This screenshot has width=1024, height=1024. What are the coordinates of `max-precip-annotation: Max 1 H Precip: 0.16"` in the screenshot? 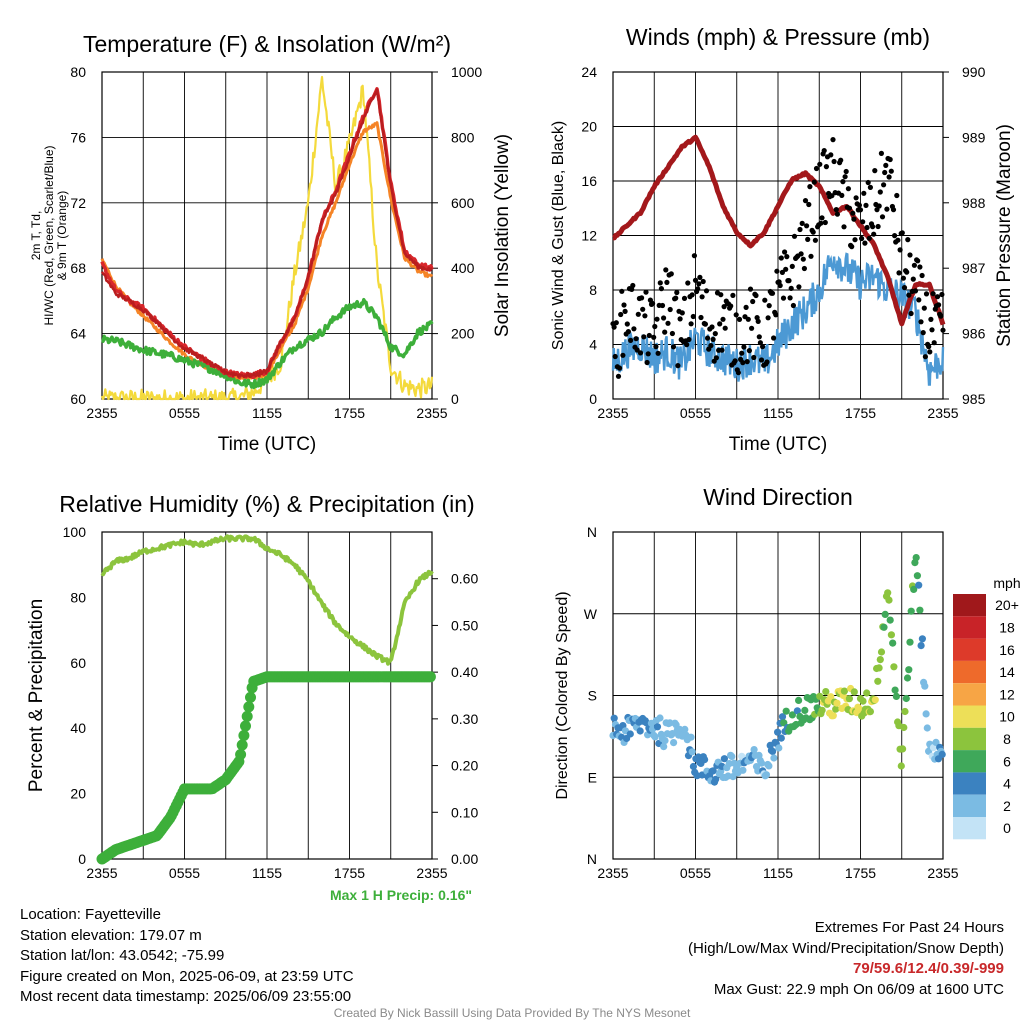 It's located at (401, 895).